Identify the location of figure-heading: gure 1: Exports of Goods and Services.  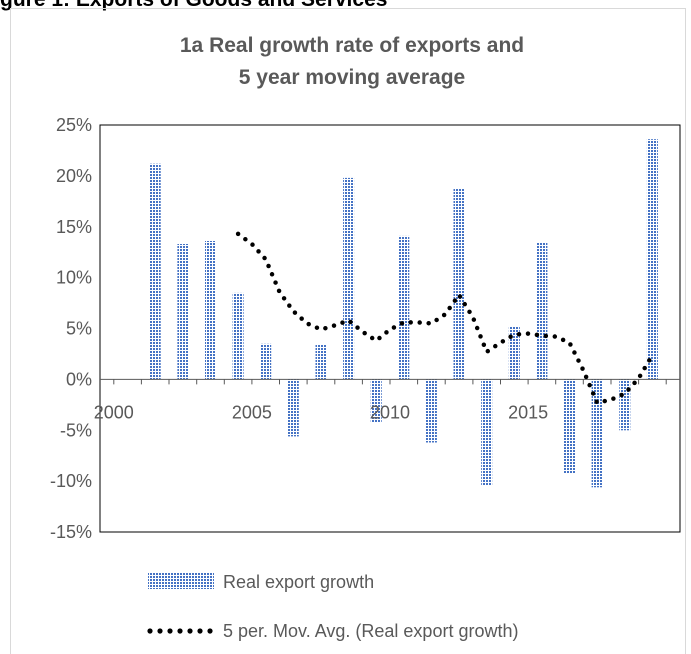
(345, 7).